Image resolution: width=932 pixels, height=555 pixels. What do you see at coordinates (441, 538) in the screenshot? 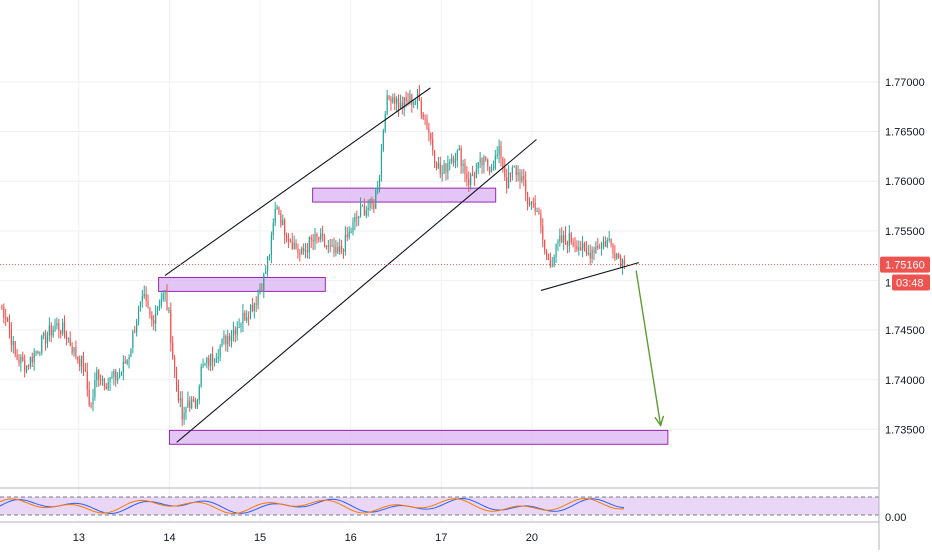
I see `time-tick-label: 17` at bounding box center [441, 538].